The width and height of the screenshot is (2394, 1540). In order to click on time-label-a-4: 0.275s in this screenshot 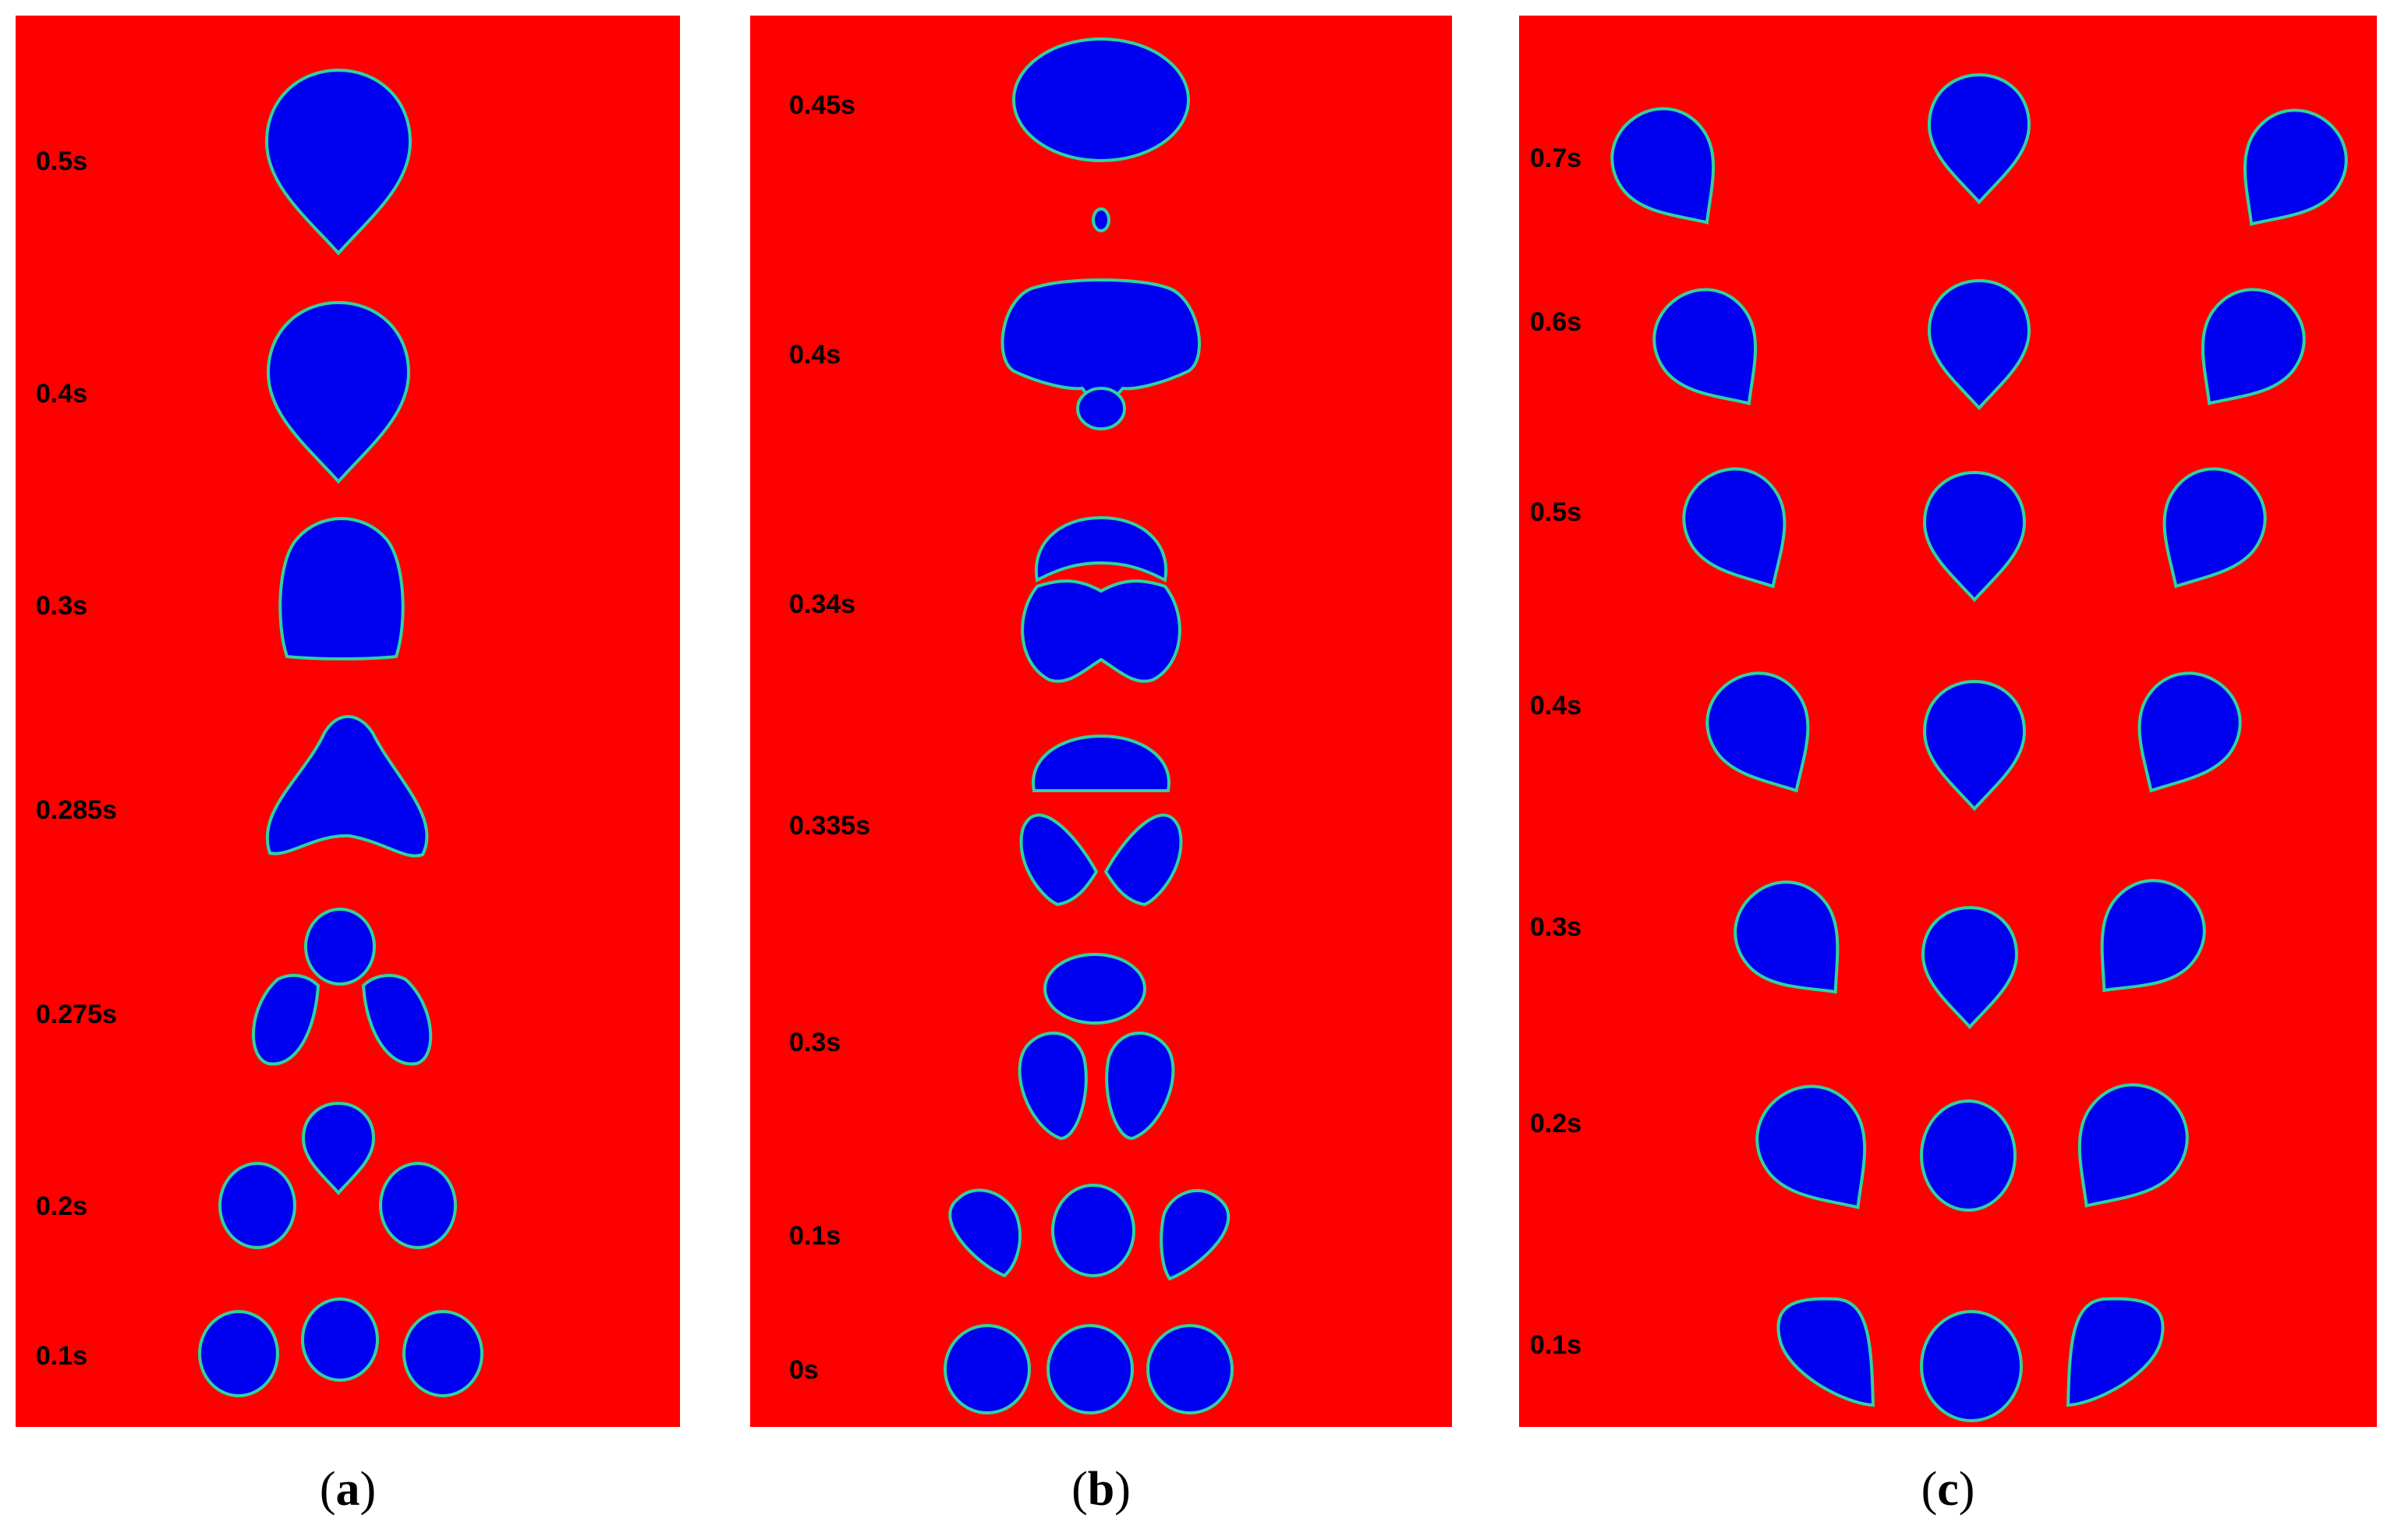, I will do `click(76, 1015)`.